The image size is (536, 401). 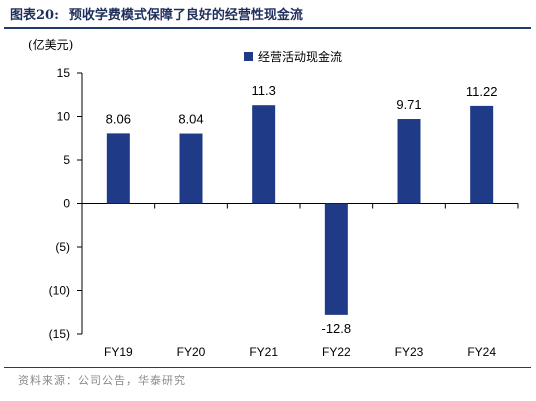 What do you see at coordinates (300, 56) in the screenshot?
I see `legend-label: 经营活动现金流` at bounding box center [300, 56].